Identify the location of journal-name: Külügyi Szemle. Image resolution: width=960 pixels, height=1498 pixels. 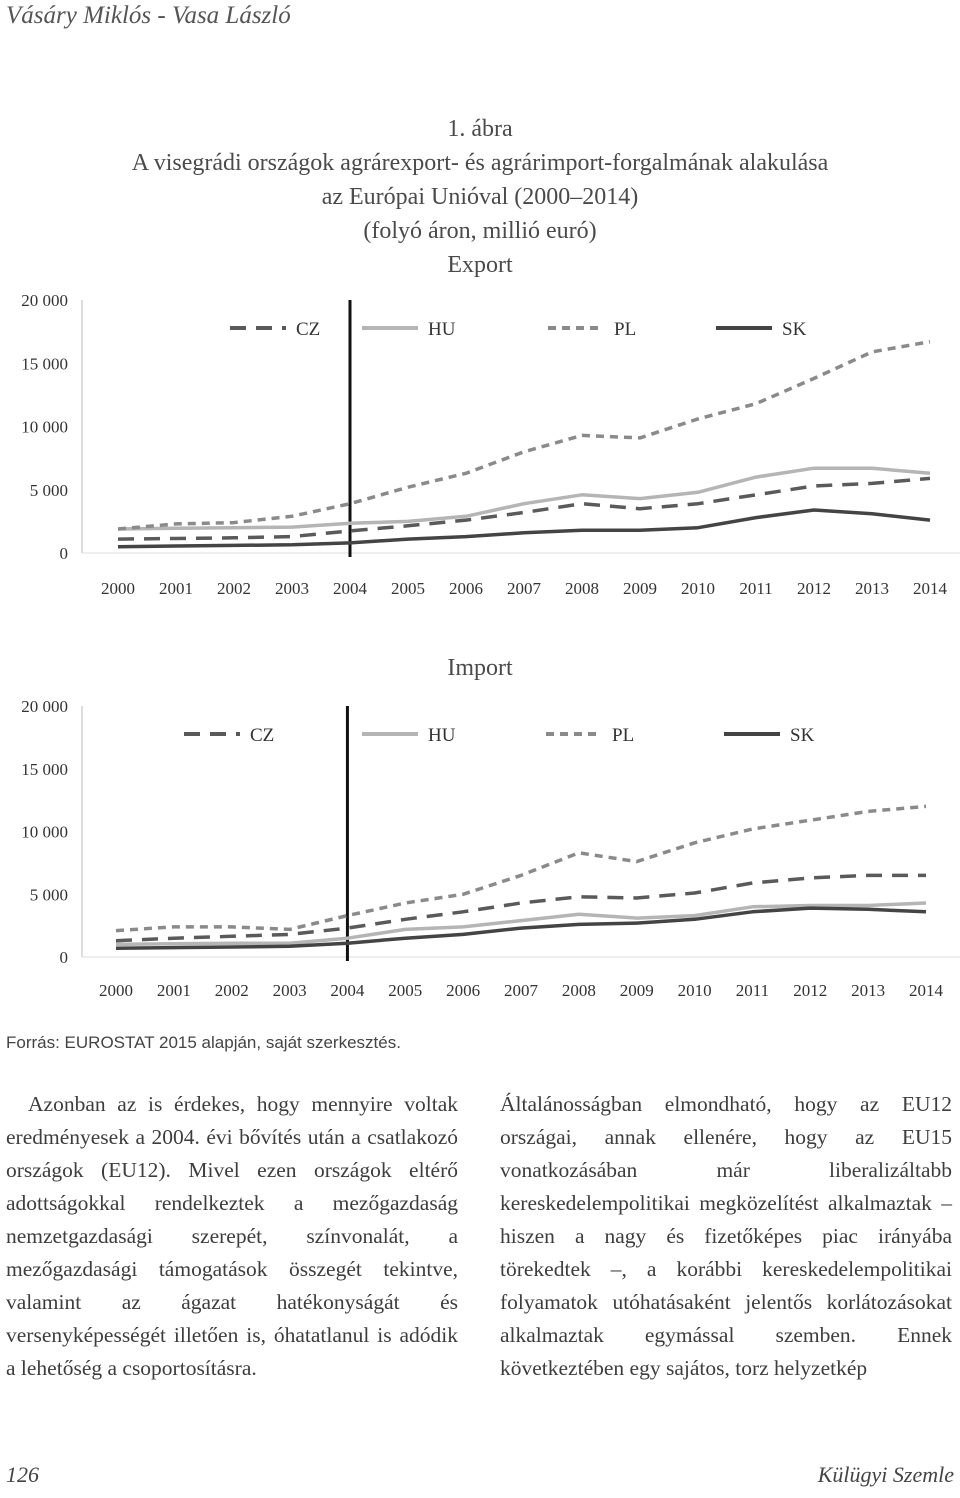
(885, 1474).